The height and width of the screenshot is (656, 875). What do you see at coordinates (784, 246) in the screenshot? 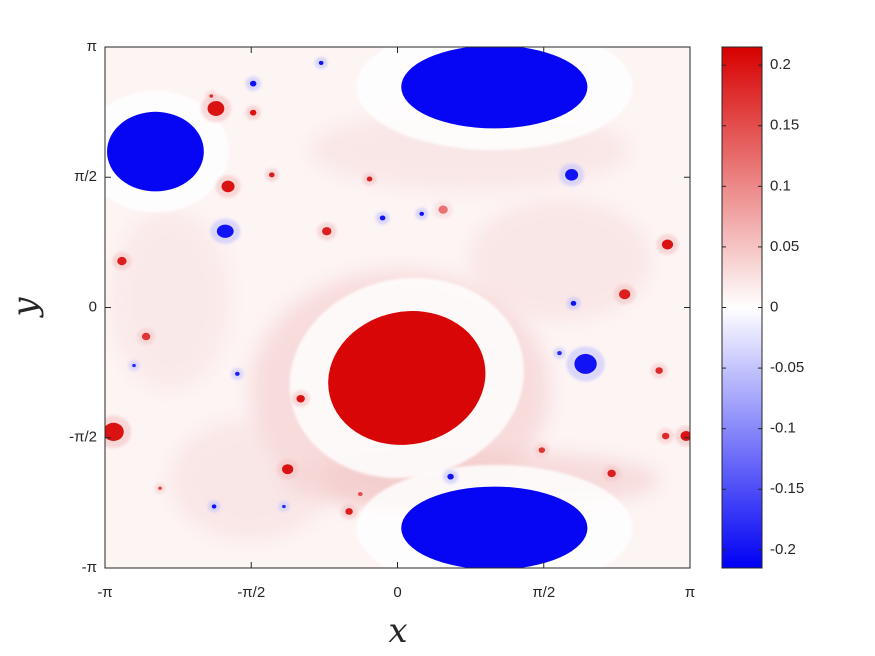
I see `colorbar-tick-label: 0.05` at bounding box center [784, 246].